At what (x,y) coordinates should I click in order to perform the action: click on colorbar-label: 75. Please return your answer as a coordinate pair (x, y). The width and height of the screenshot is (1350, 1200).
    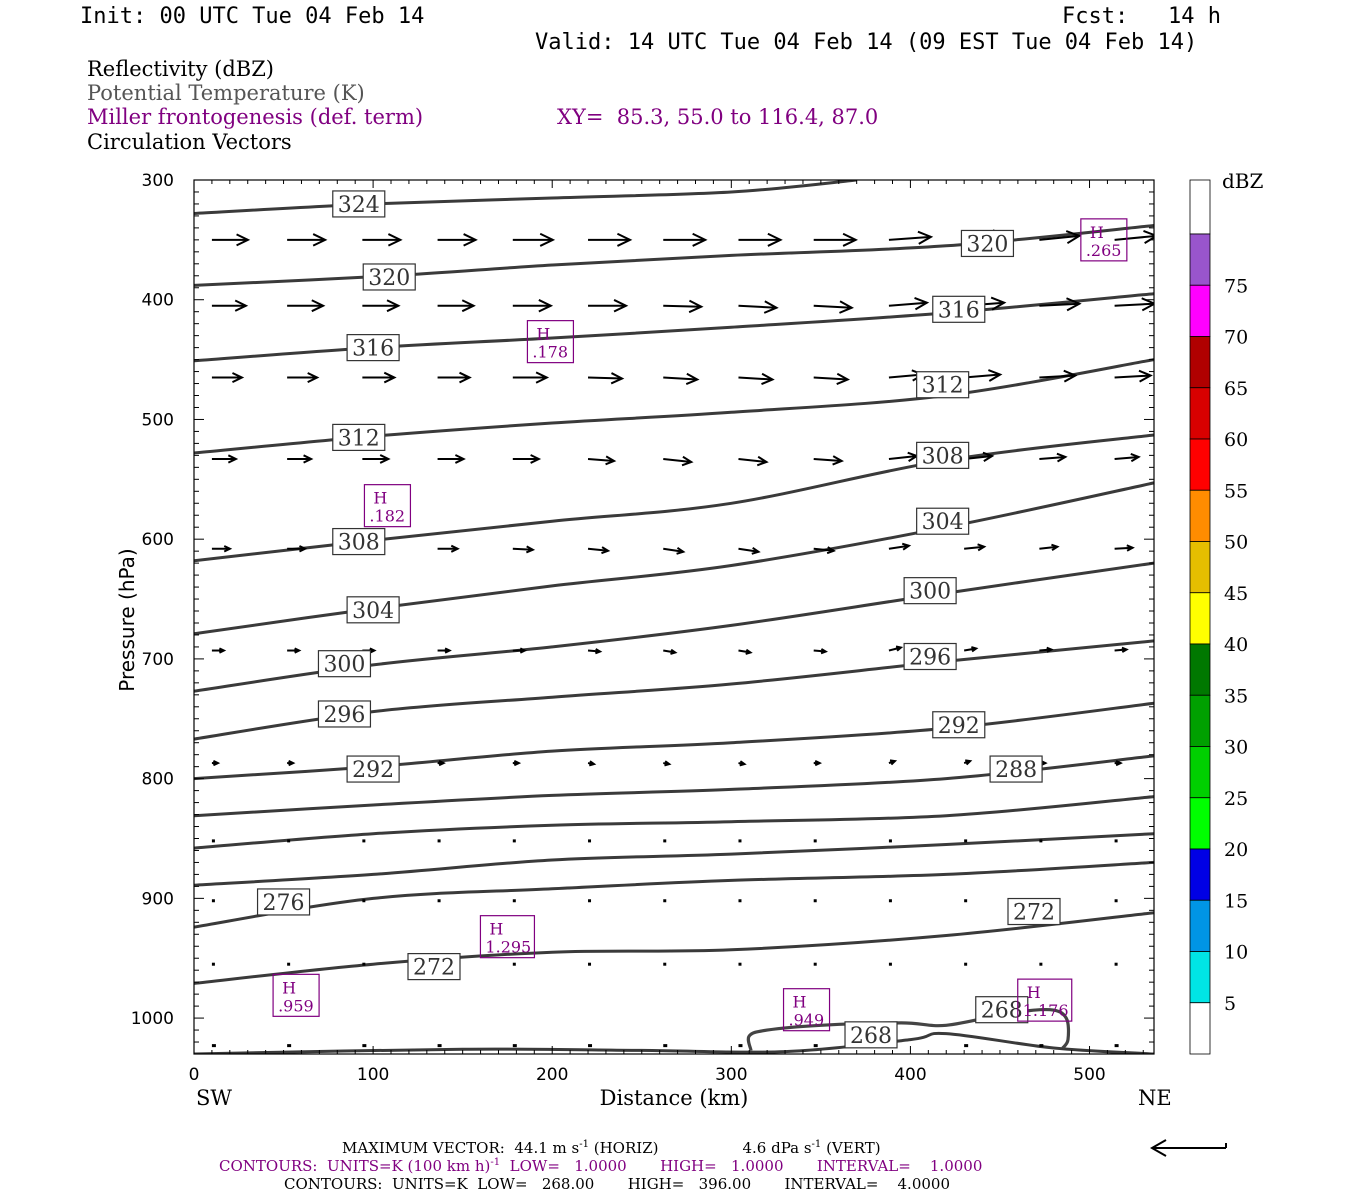
    Looking at the image, I should click on (1236, 286).